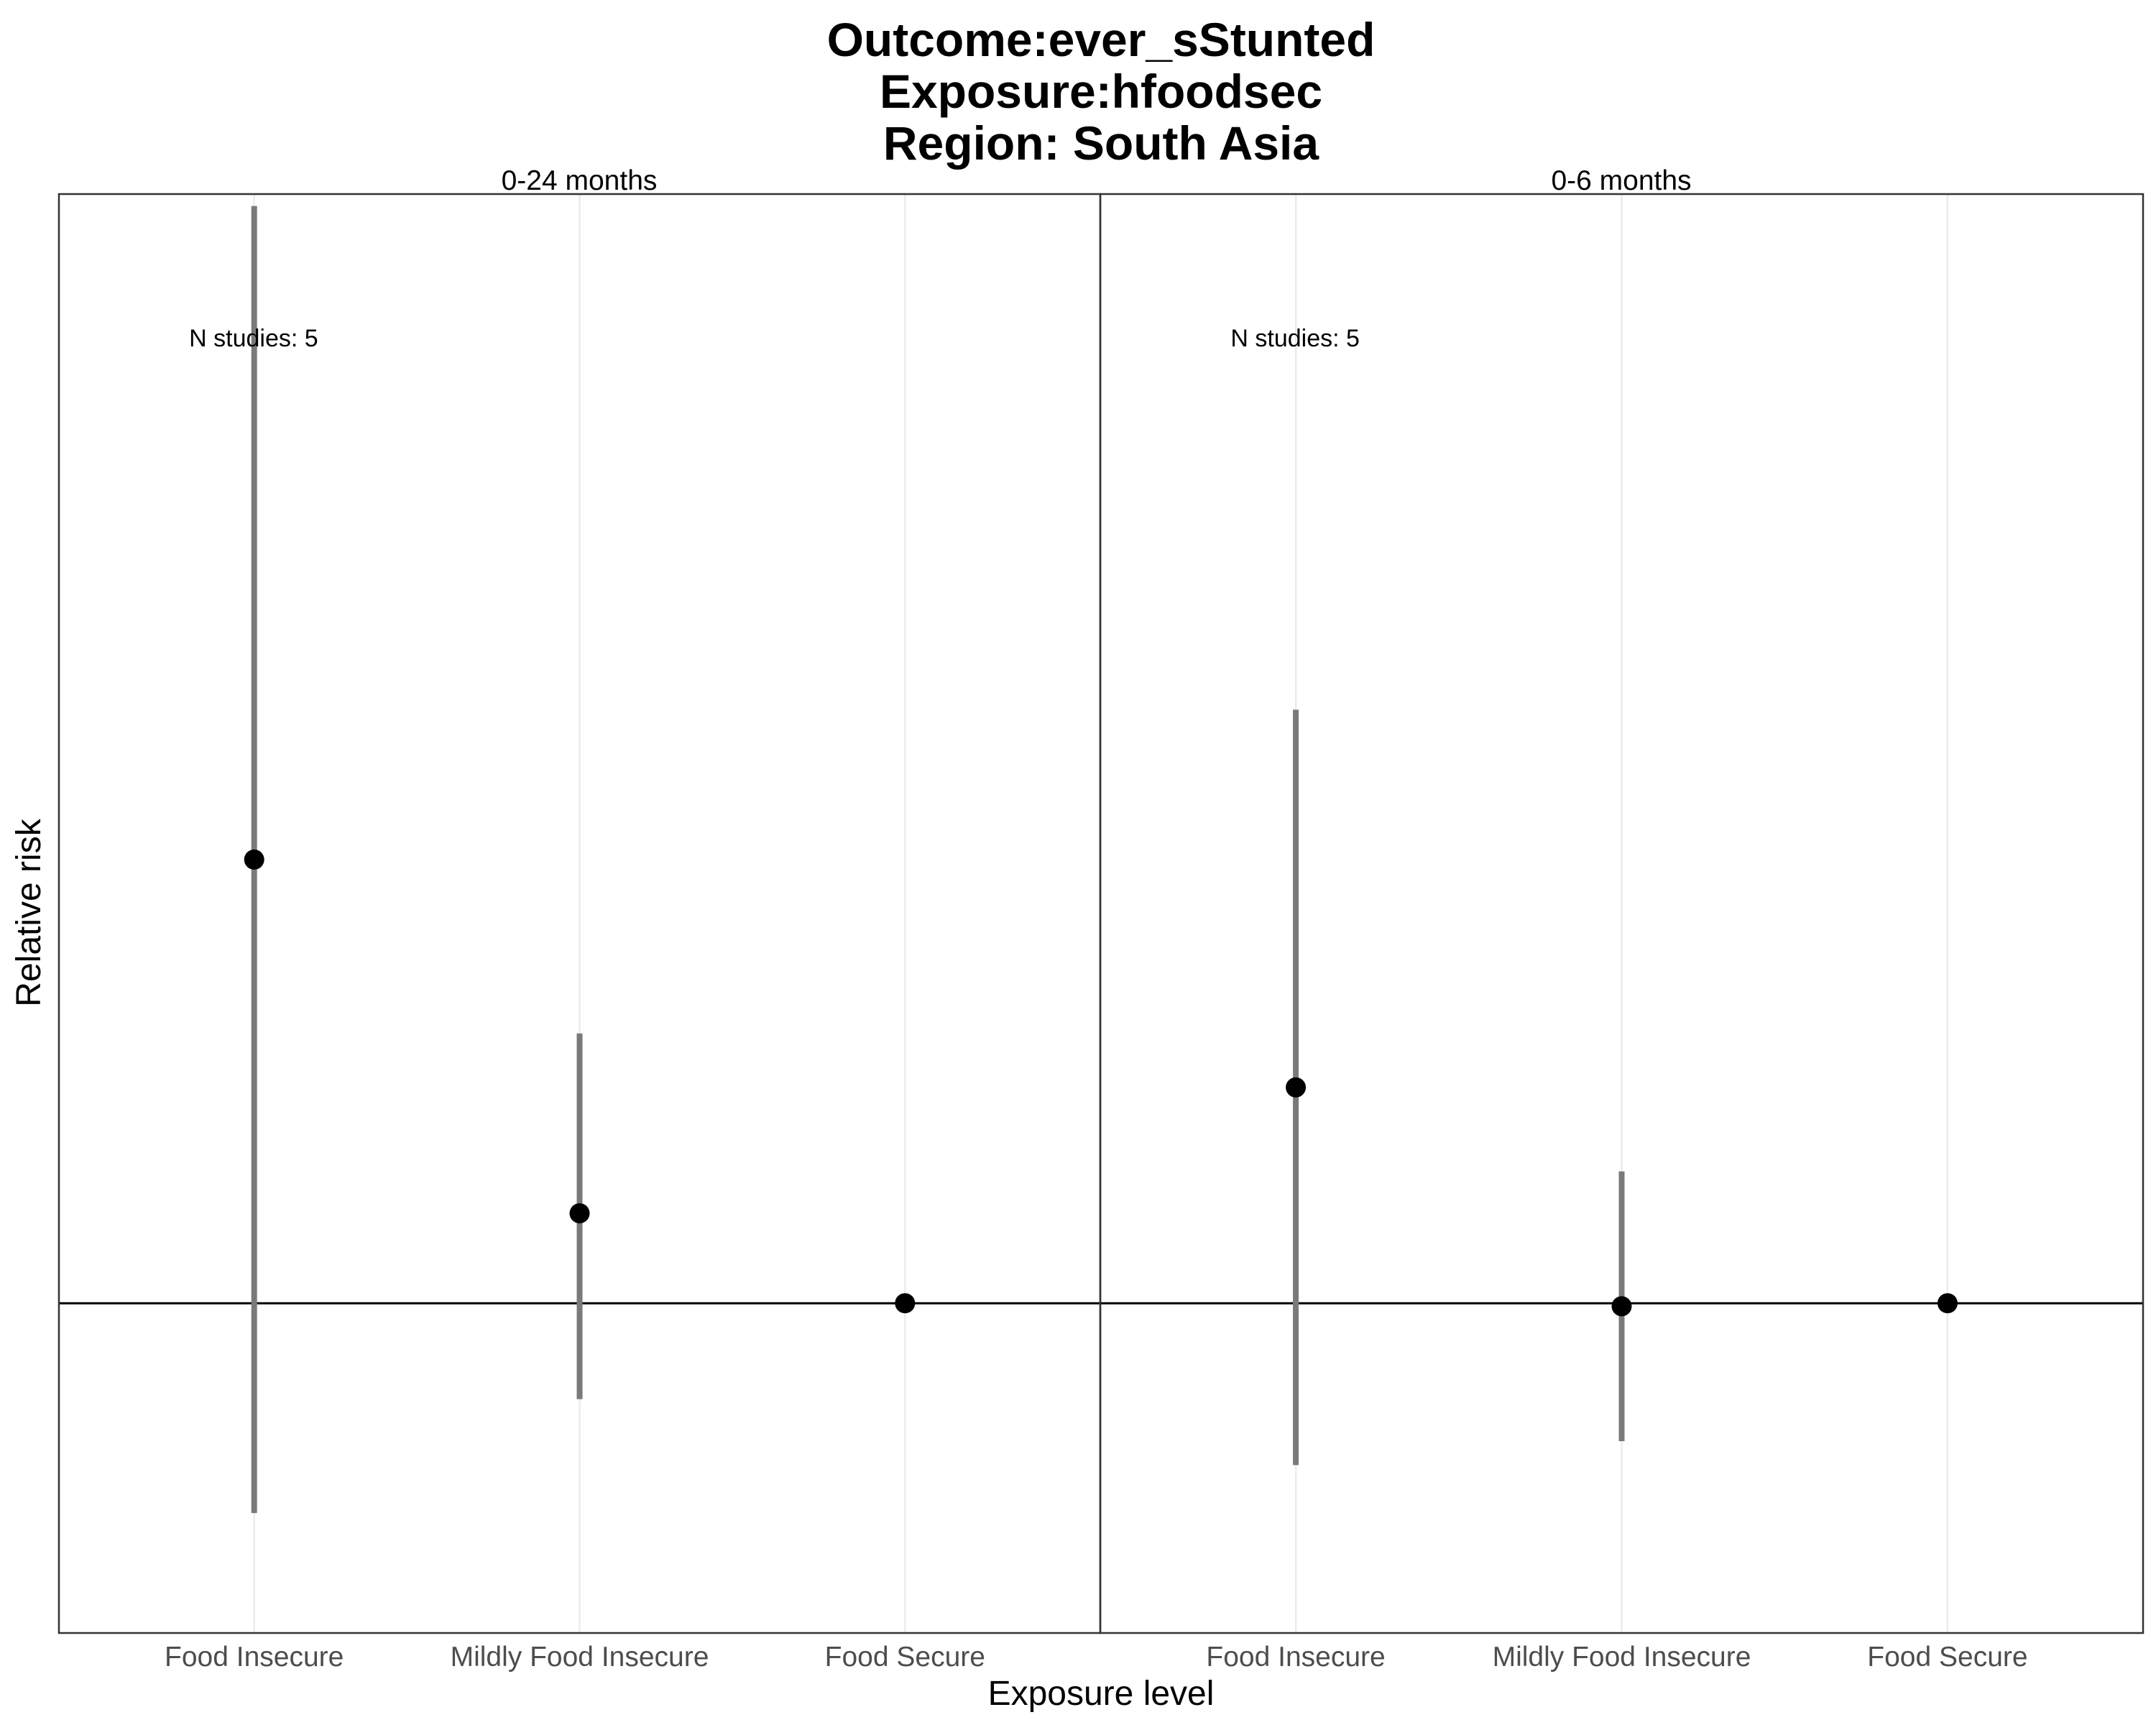  Describe the element at coordinates (1621, 180) in the screenshot. I see `panel-label-0-6-months: 0-6 months` at that location.